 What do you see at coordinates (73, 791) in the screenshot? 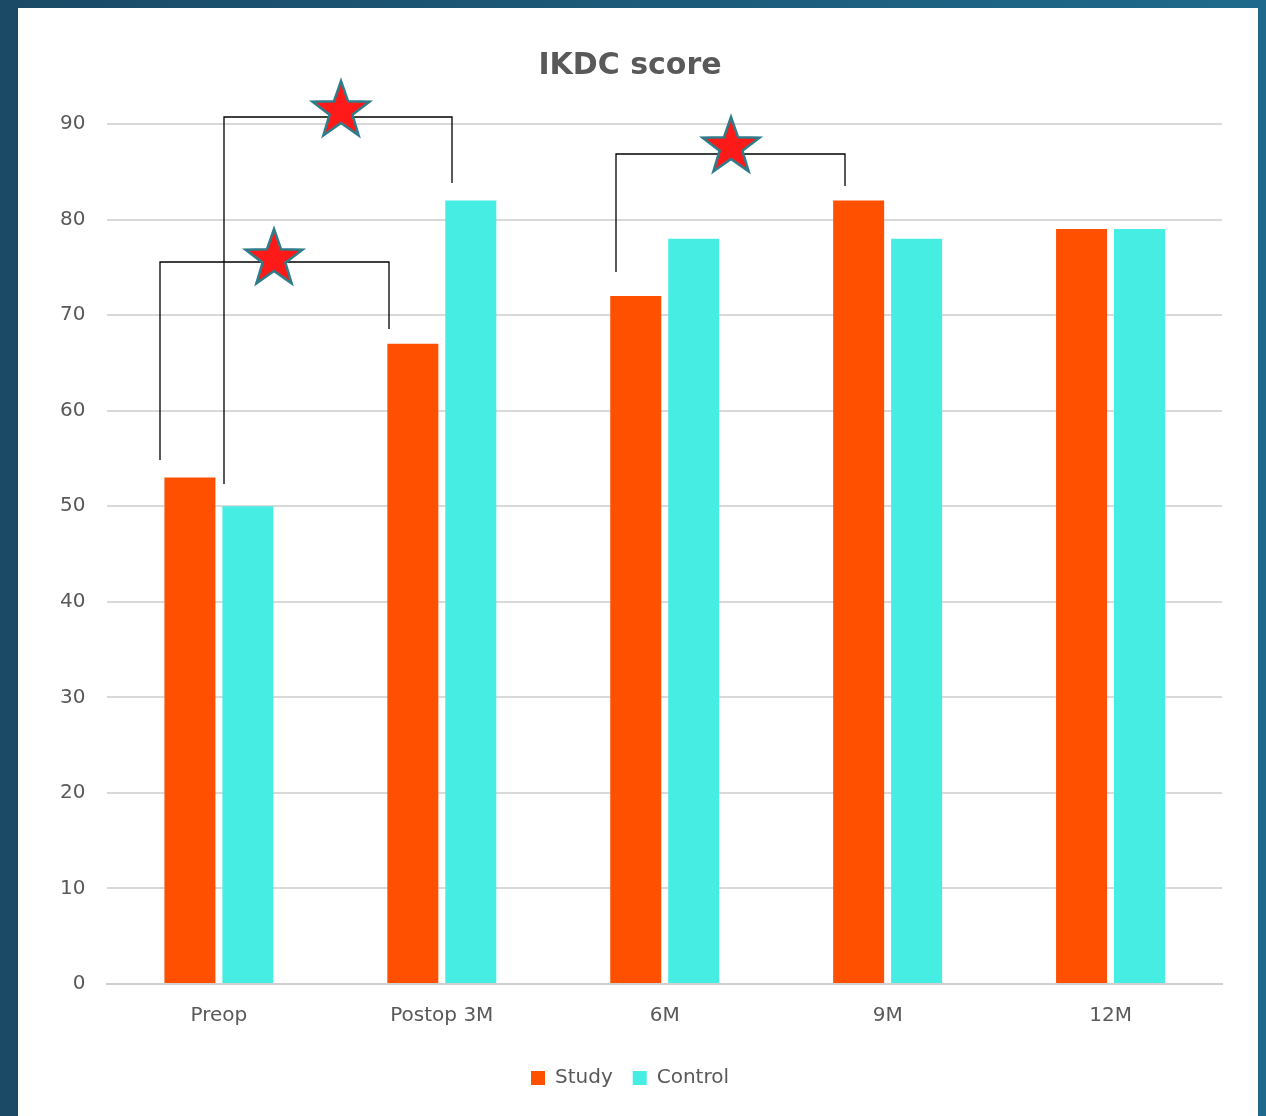
I see `y-tick-label: 20` at bounding box center [73, 791].